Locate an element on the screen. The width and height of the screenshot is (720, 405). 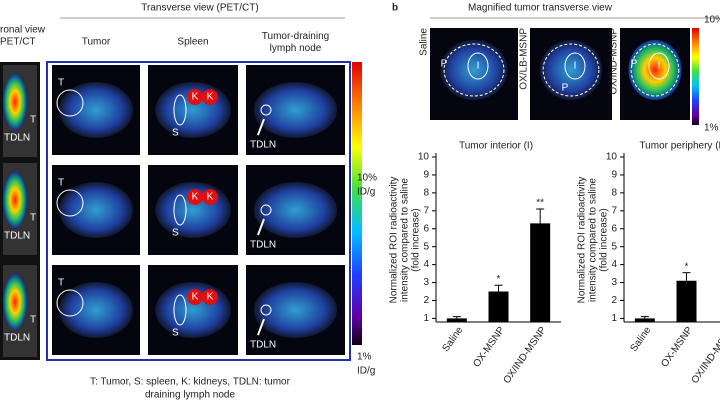
colorbar-min: 1% is located at coordinates (364, 357).